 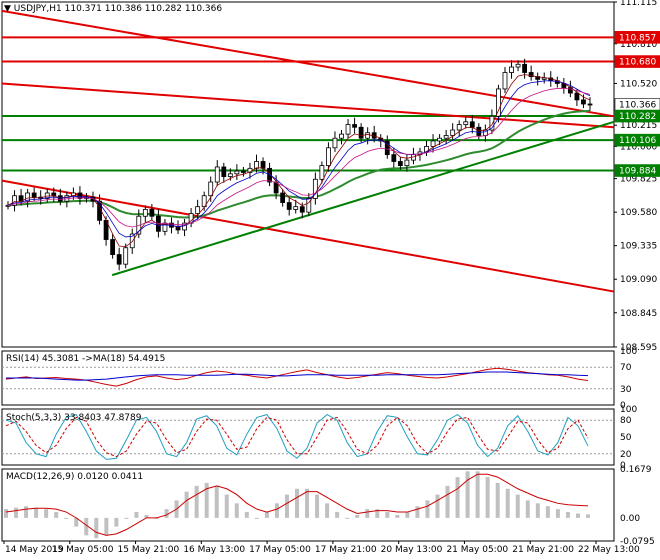 I want to click on price-tag-label: 110.282, so click(x=637, y=117).